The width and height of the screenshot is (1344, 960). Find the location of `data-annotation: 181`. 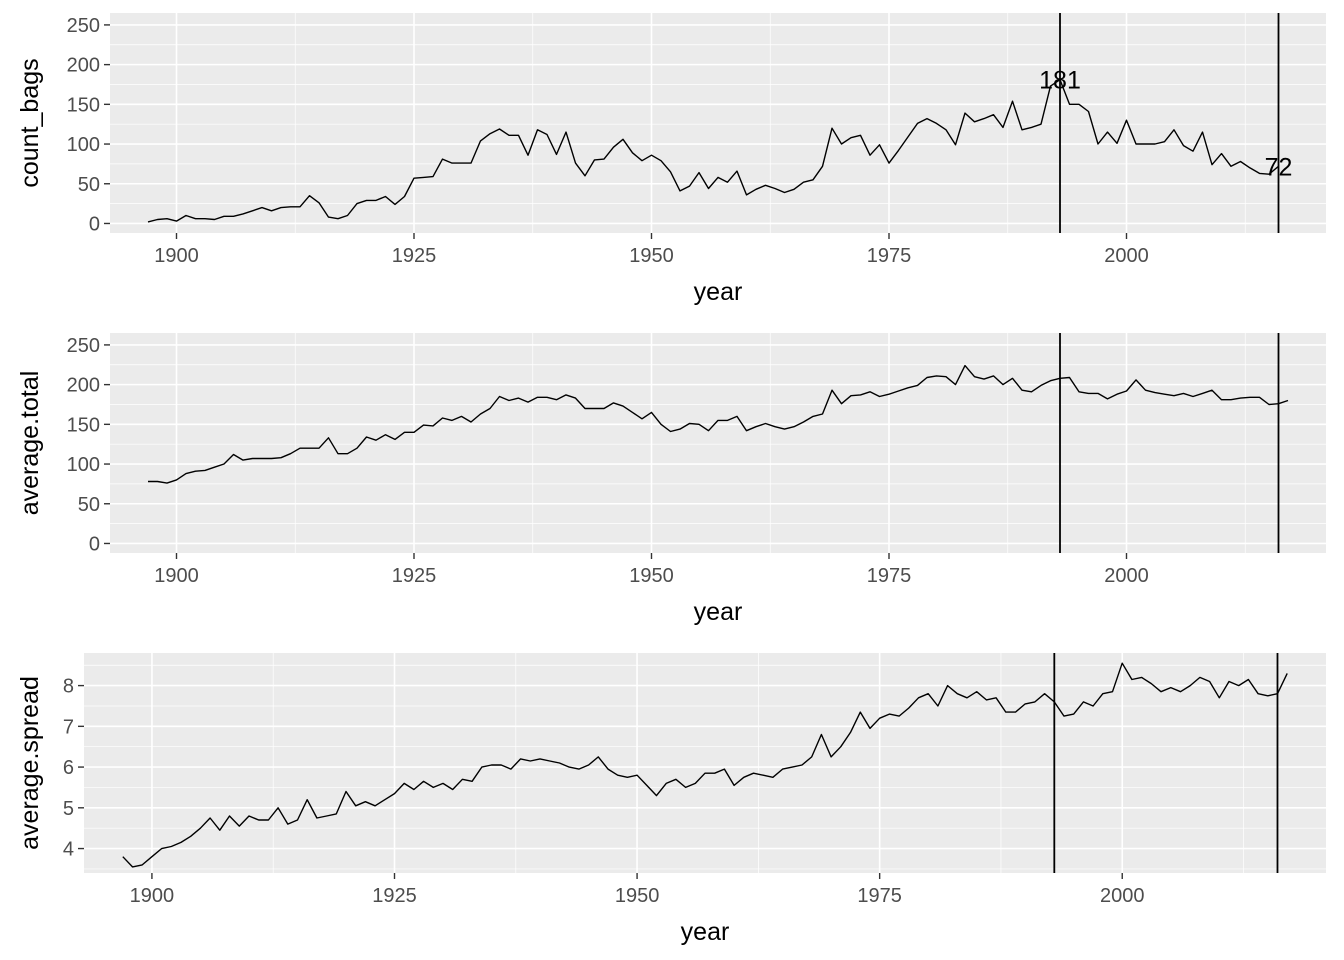

data-annotation: 181 is located at coordinates (1060, 81).